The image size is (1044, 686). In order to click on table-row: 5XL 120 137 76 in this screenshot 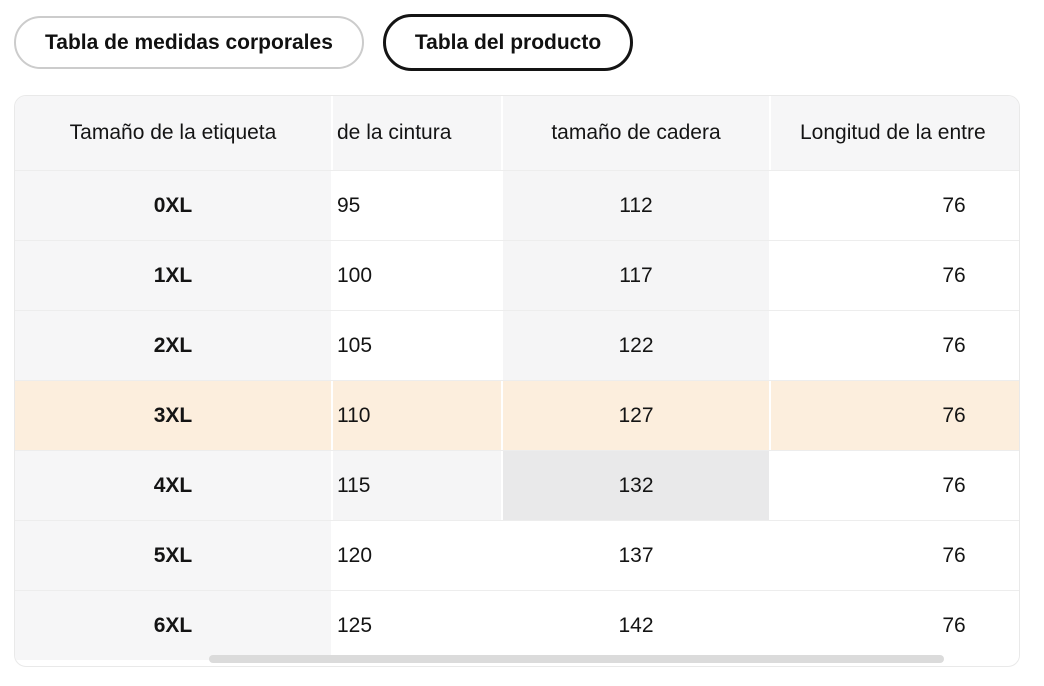, I will do `click(517, 555)`.